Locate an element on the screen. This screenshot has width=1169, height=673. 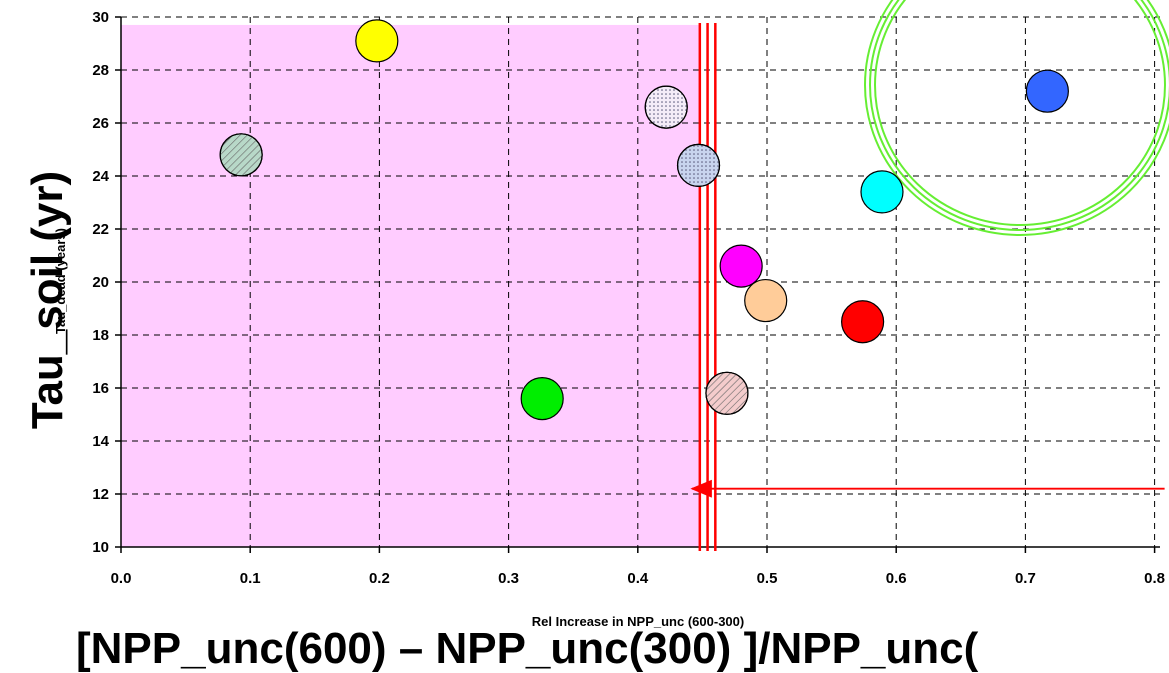
x-tick-labels: 0.0 0.1 0.2 0.3 0.4 0.5 0.6 0.7 0.8 is located at coordinates (638, 578).